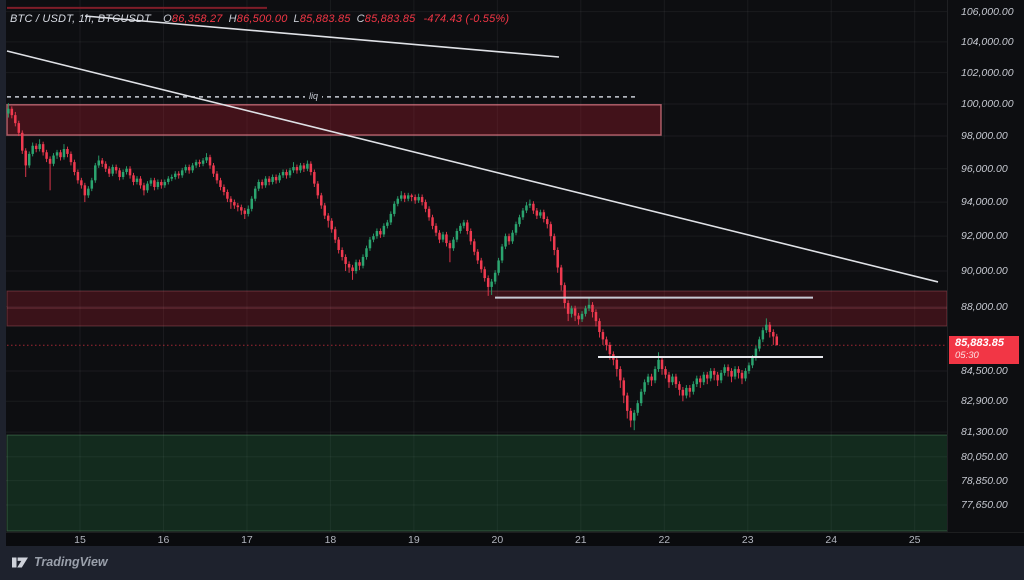 The image size is (1024, 580). I want to click on price-tick-label: 77,650.00, so click(984, 504).